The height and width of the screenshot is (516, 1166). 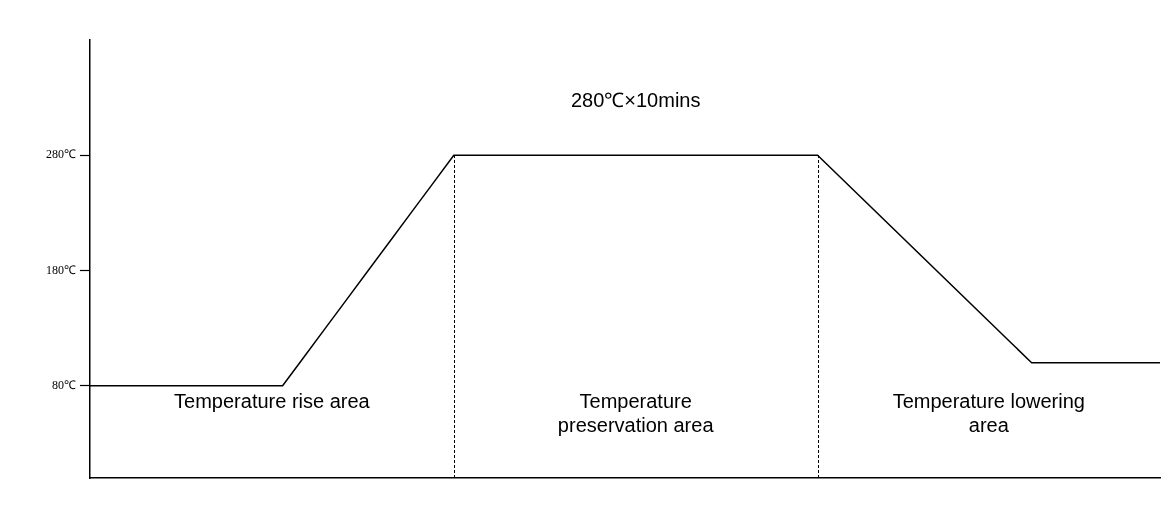 I want to click on y-tick-label: 280℃, so click(x=61, y=154).